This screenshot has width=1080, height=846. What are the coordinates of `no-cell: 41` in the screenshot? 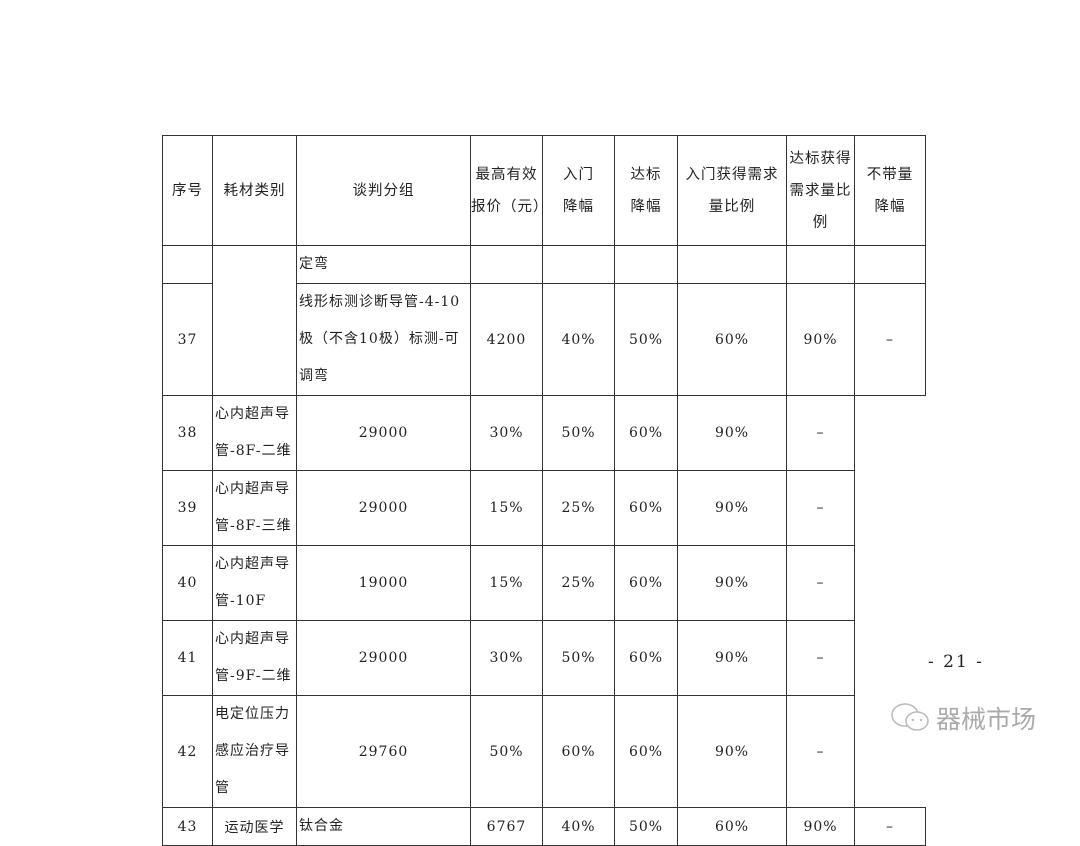 It's located at (187, 658).